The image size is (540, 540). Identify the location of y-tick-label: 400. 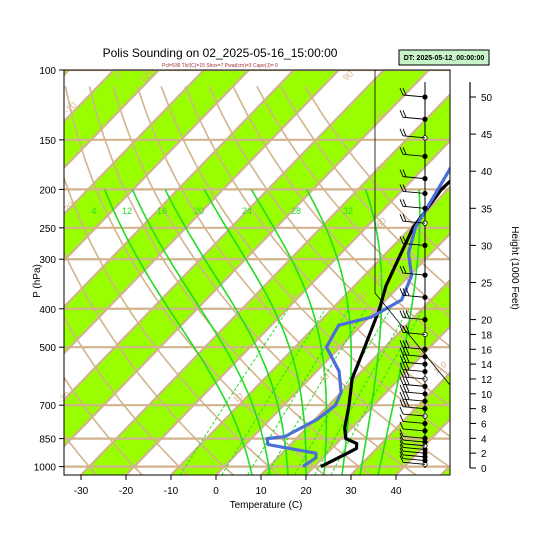
(47, 310).